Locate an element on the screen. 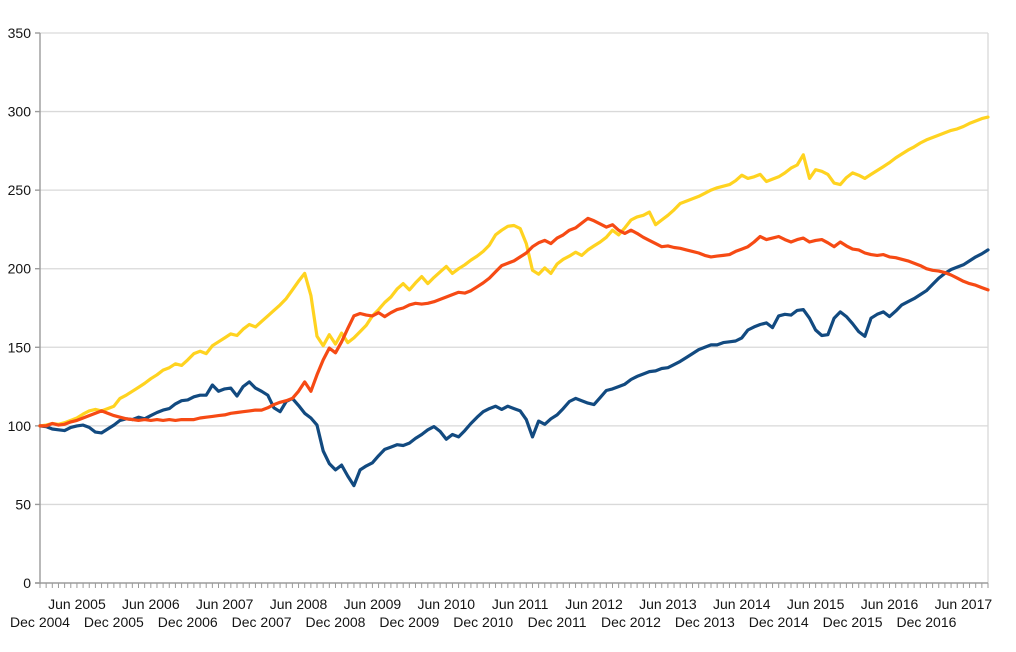 The image size is (1016, 652). x-label-dec-2013: Dec 2013 is located at coordinates (705, 622).